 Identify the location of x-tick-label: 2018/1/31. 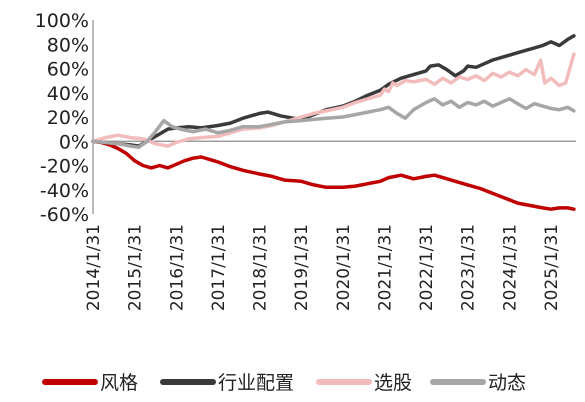
(261, 267).